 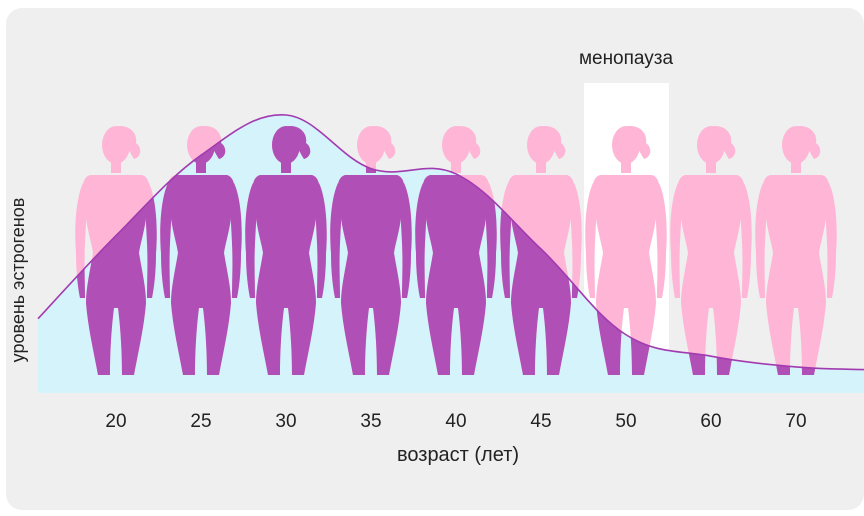 I want to click on x-tick-50: 50, so click(x=625, y=421).